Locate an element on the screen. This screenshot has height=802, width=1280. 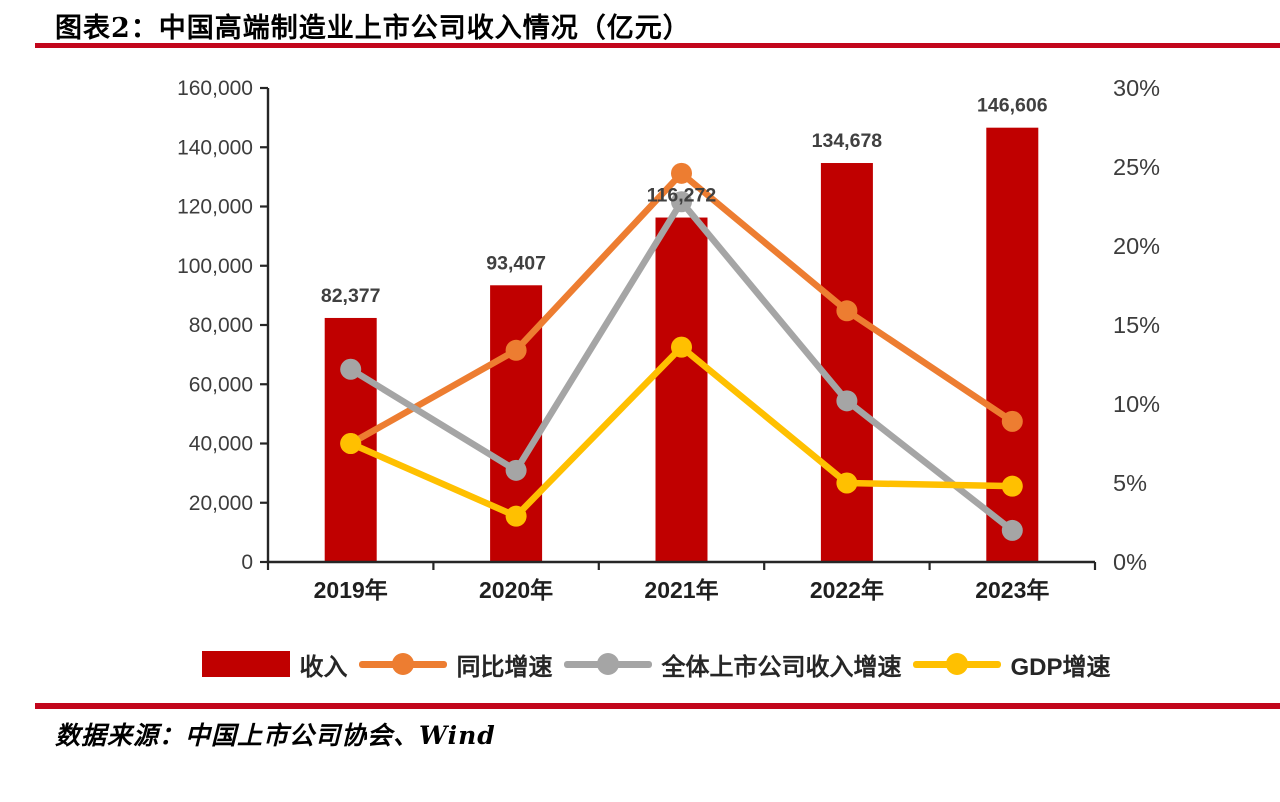
growth-marker-1-2020年 is located at coordinates (516, 470).